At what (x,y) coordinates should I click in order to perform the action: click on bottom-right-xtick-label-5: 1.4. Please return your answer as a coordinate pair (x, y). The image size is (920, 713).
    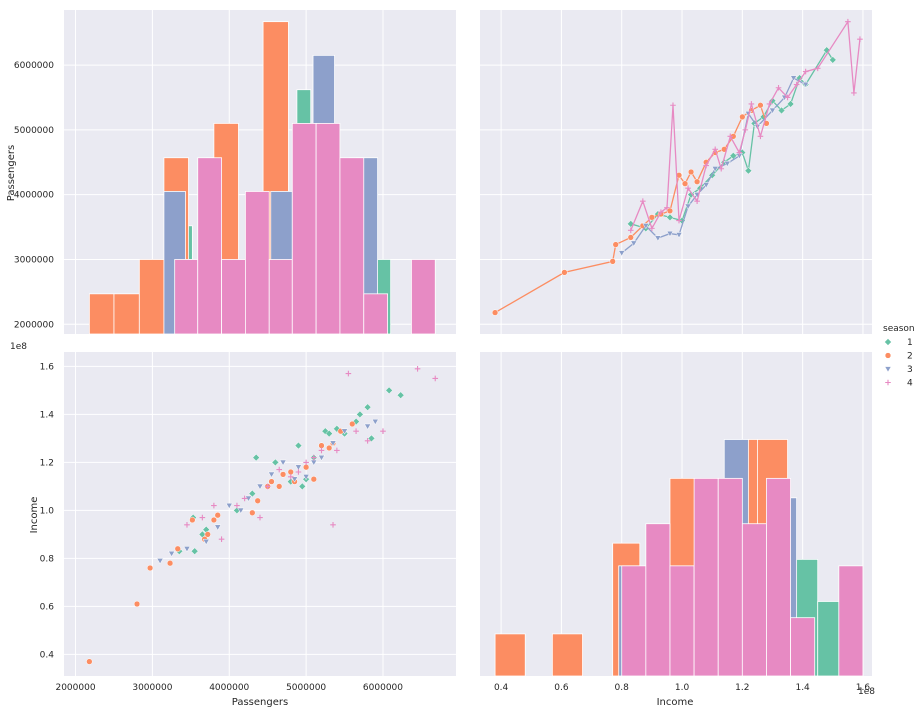
    Looking at the image, I should click on (802, 688).